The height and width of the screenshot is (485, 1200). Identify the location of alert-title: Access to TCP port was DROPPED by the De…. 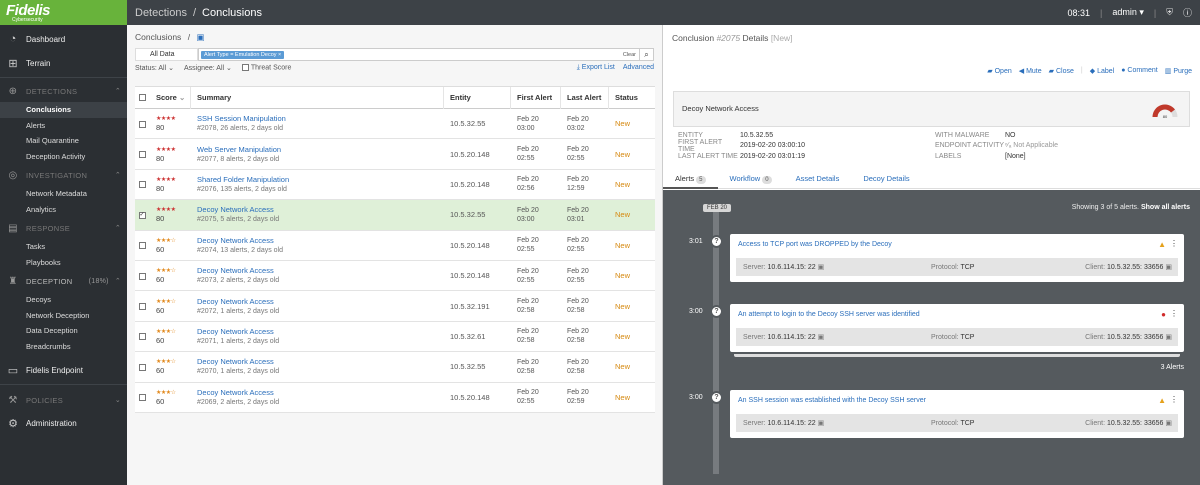
(815, 244).